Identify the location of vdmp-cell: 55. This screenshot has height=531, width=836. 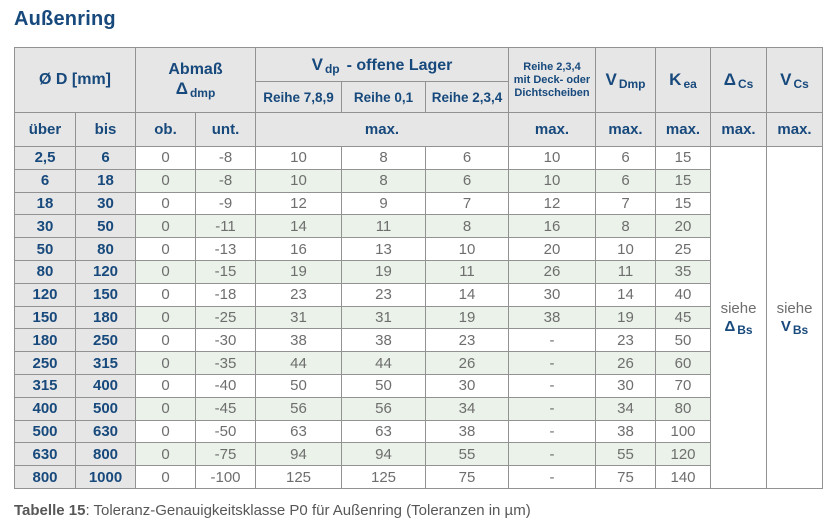
(625, 454).